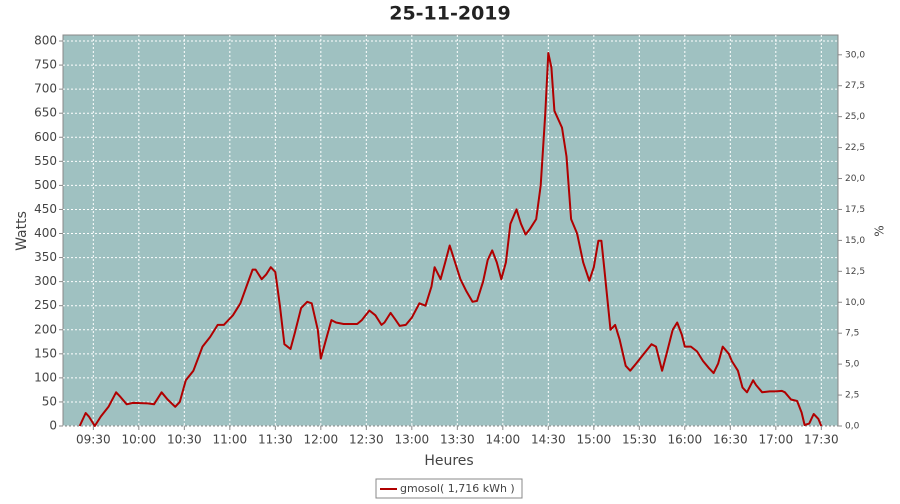  I want to click on x-tick-label: 13:30, so click(457, 440).